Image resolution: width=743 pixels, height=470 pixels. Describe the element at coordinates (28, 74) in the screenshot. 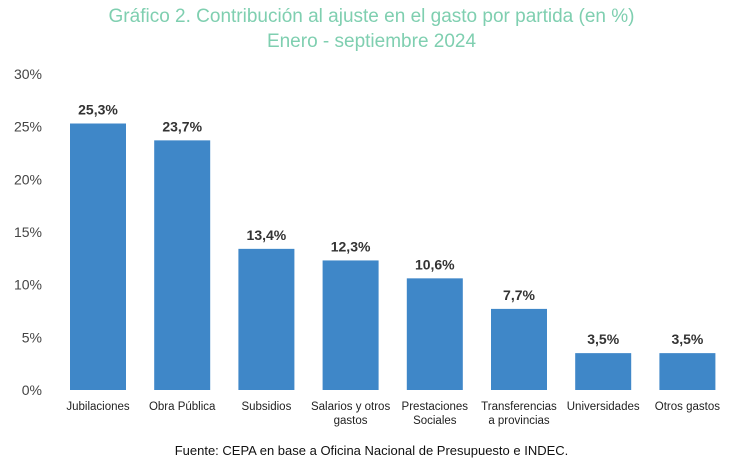

I see `y-tick-label: 30%` at that location.